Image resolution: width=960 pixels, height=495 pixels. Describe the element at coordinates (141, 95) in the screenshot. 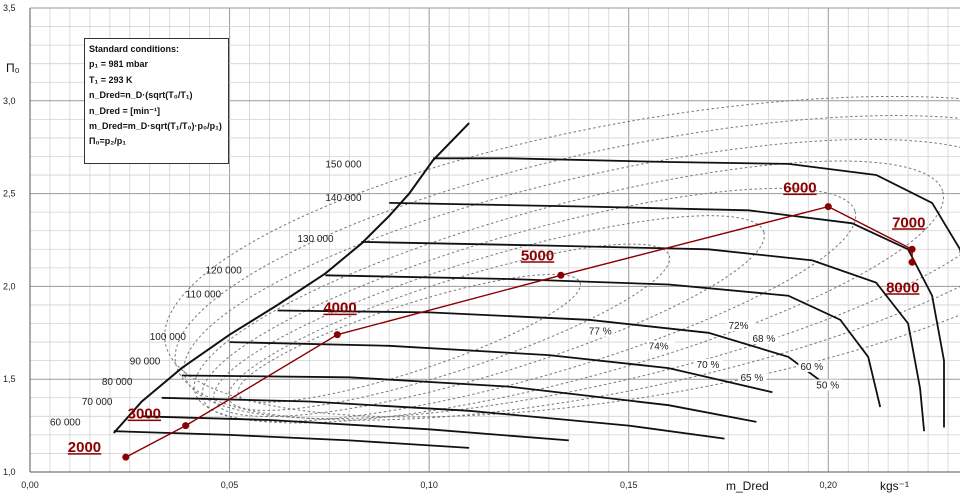

I see `standard-conditions-line: n_Dred=n_D·(sqrt(T₀/T₁)` at that location.